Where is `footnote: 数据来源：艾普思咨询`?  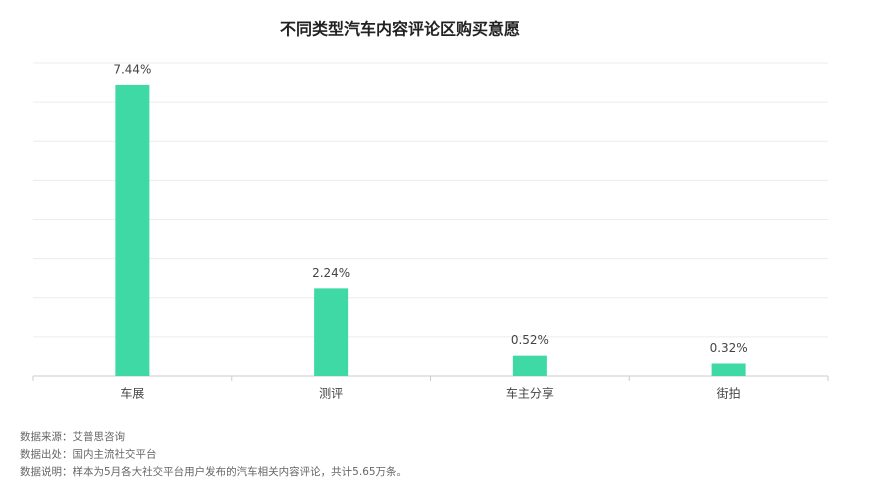
footnote: 数据来源：艾普思咨询 is located at coordinates (72, 436).